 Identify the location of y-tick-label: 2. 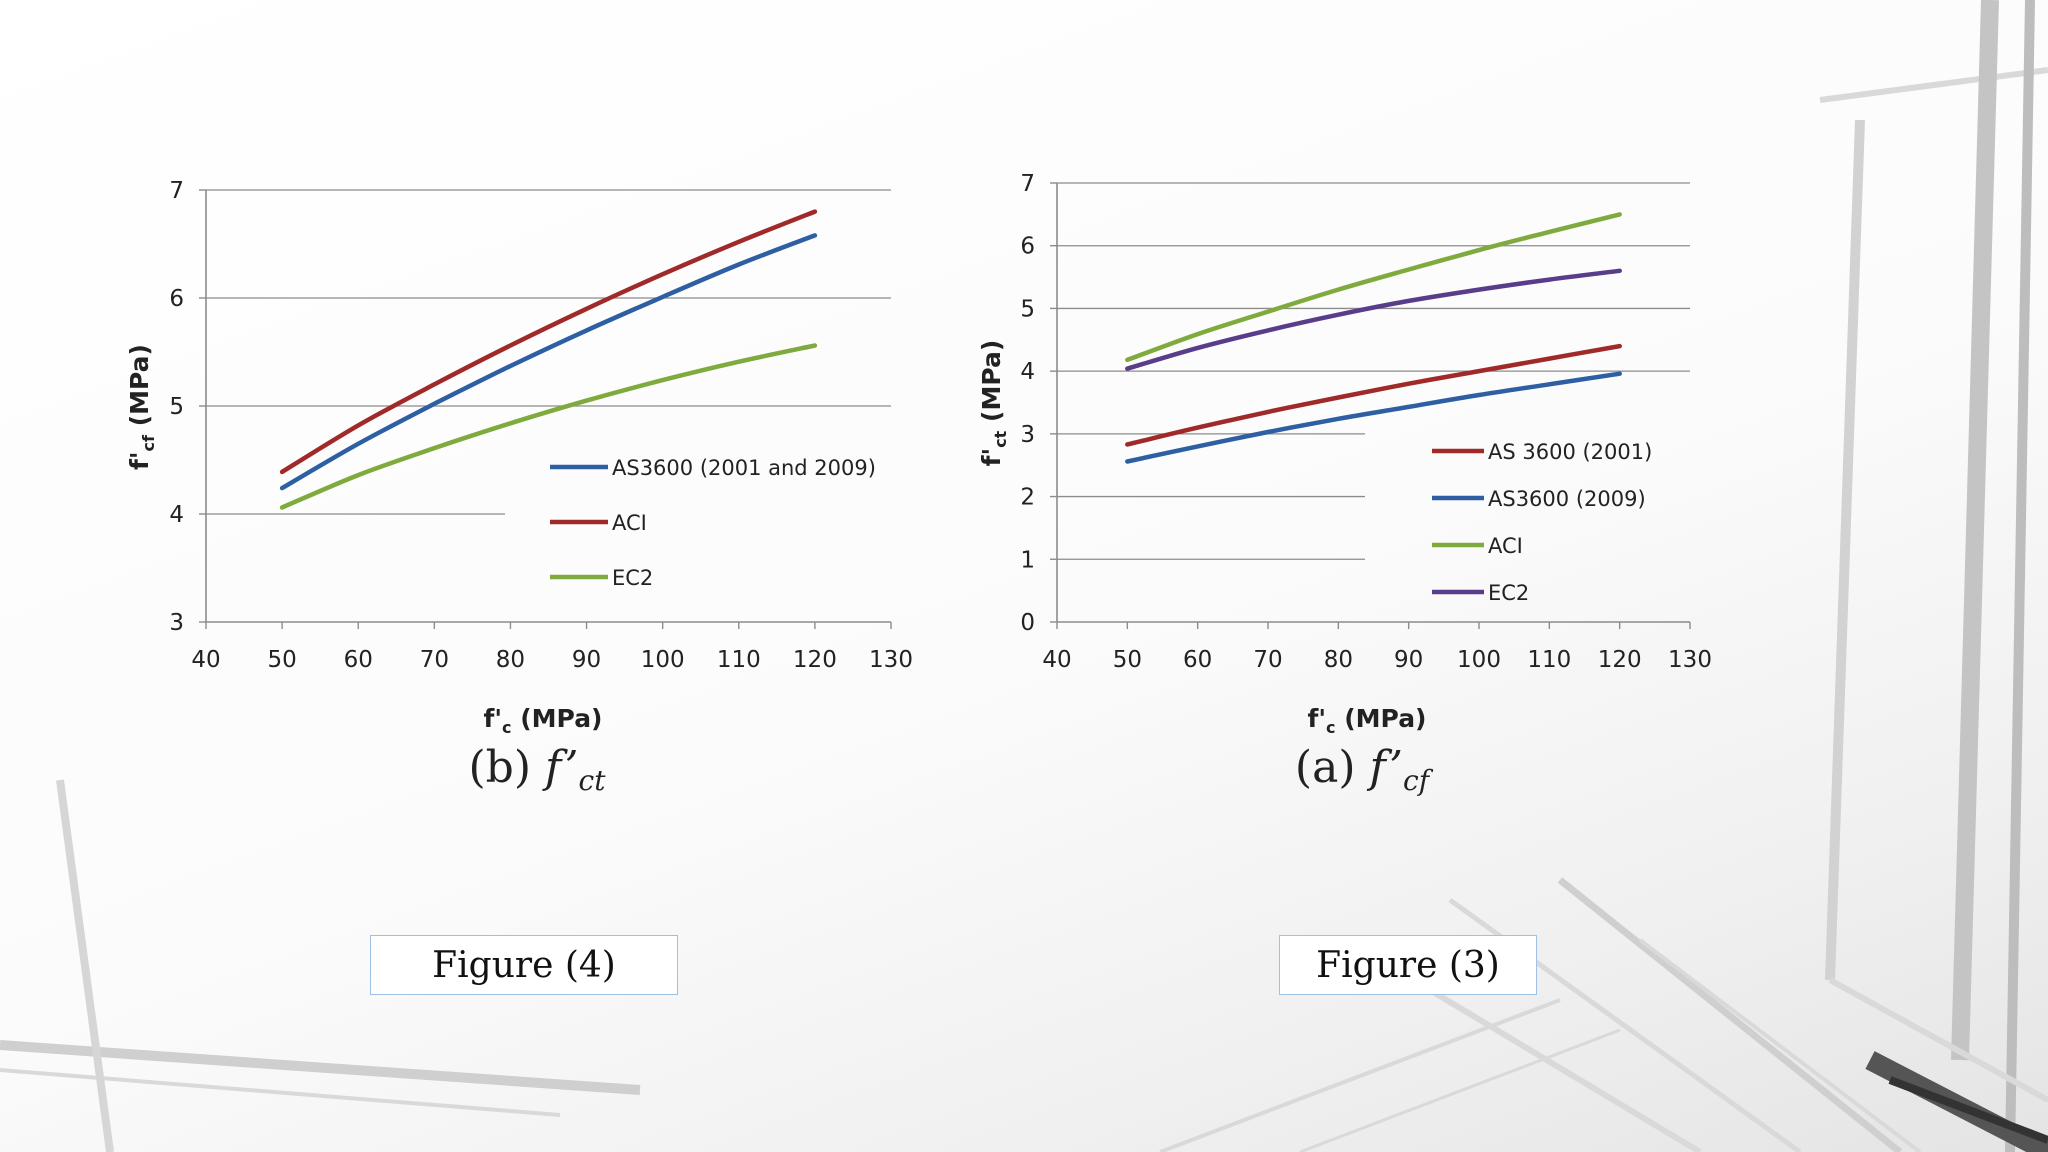
(1027, 498).